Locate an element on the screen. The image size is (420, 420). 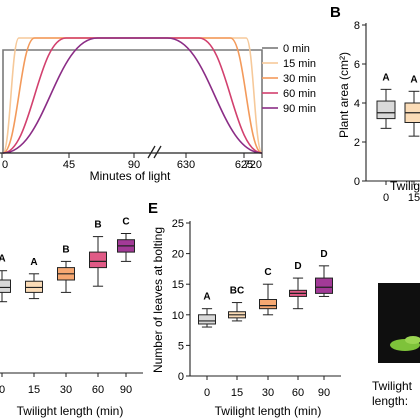
panel-b-x-axis-title: Twilig is located at coordinates (405, 186).